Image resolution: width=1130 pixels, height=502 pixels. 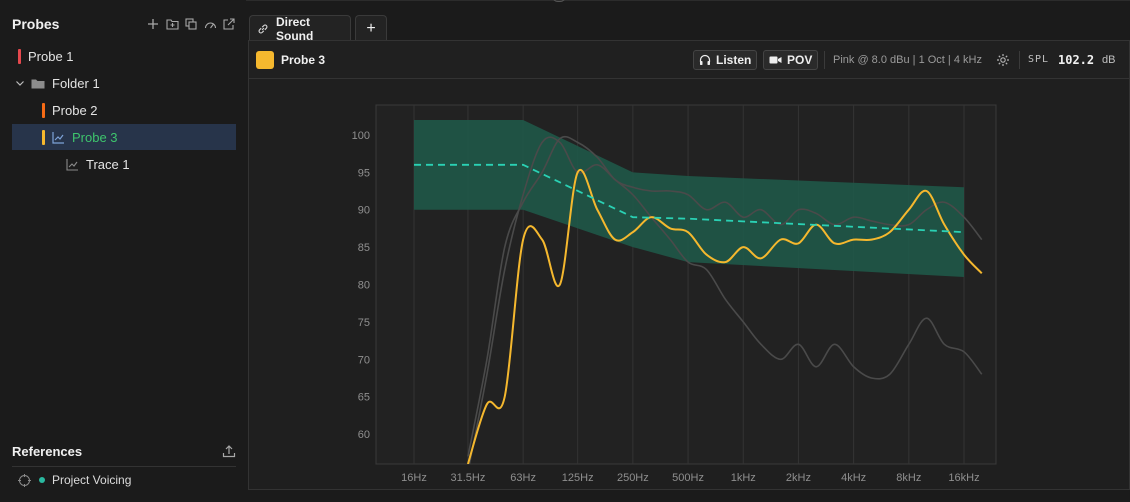 I want to click on x-tick-label: 250Hz, so click(x=633, y=478).